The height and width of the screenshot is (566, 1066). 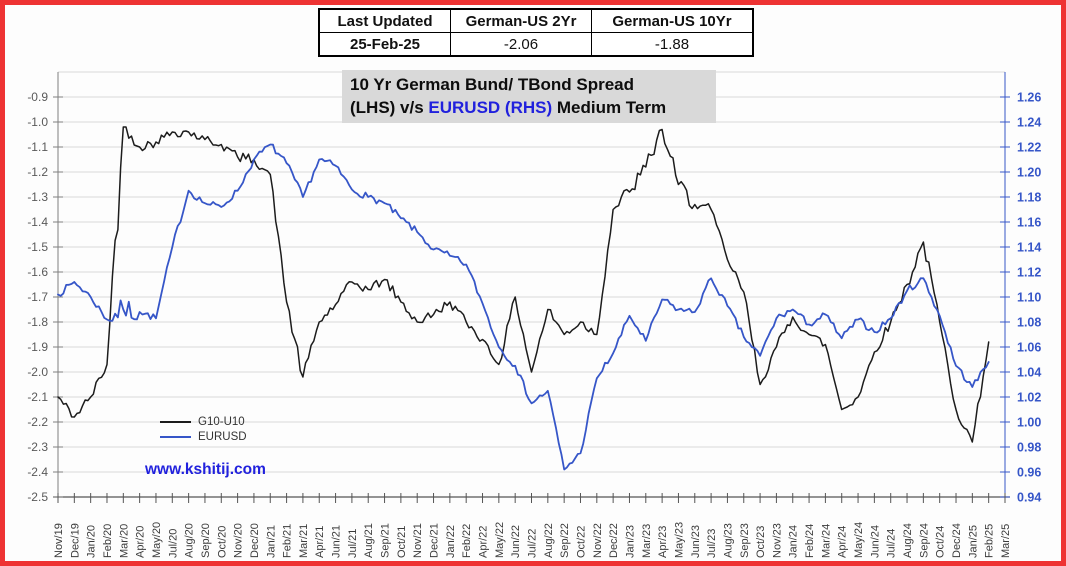 What do you see at coordinates (37, 397) in the screenshot?
I see `svg-text: -2.1` at bounding box center [37, 397].